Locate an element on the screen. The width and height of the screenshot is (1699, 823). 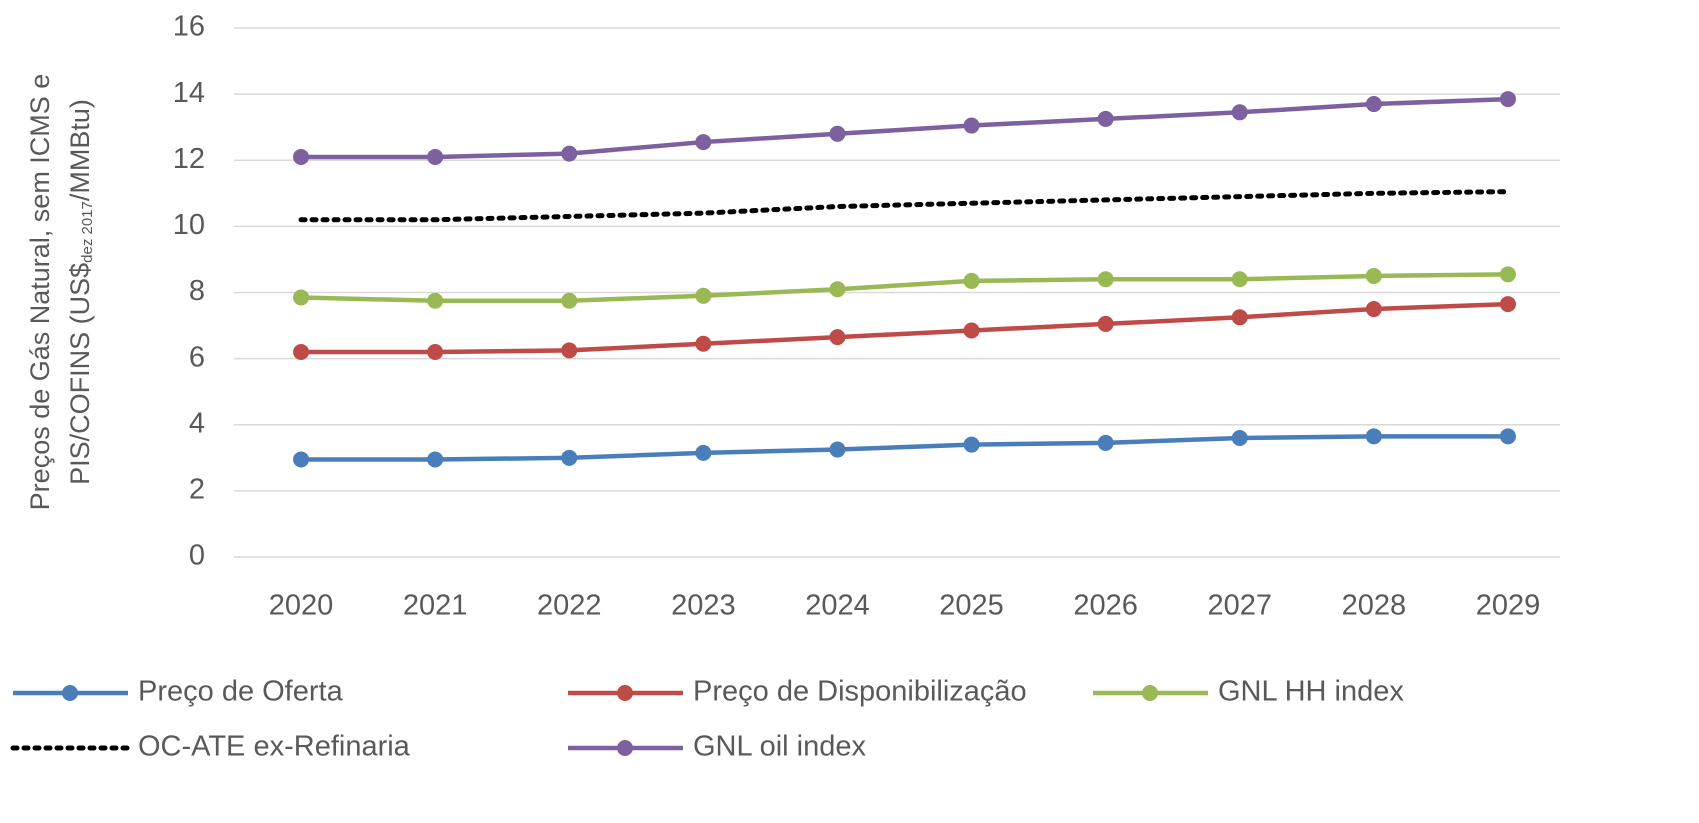
x-tick-label: 2029 is located at coordinates (1508, 606).